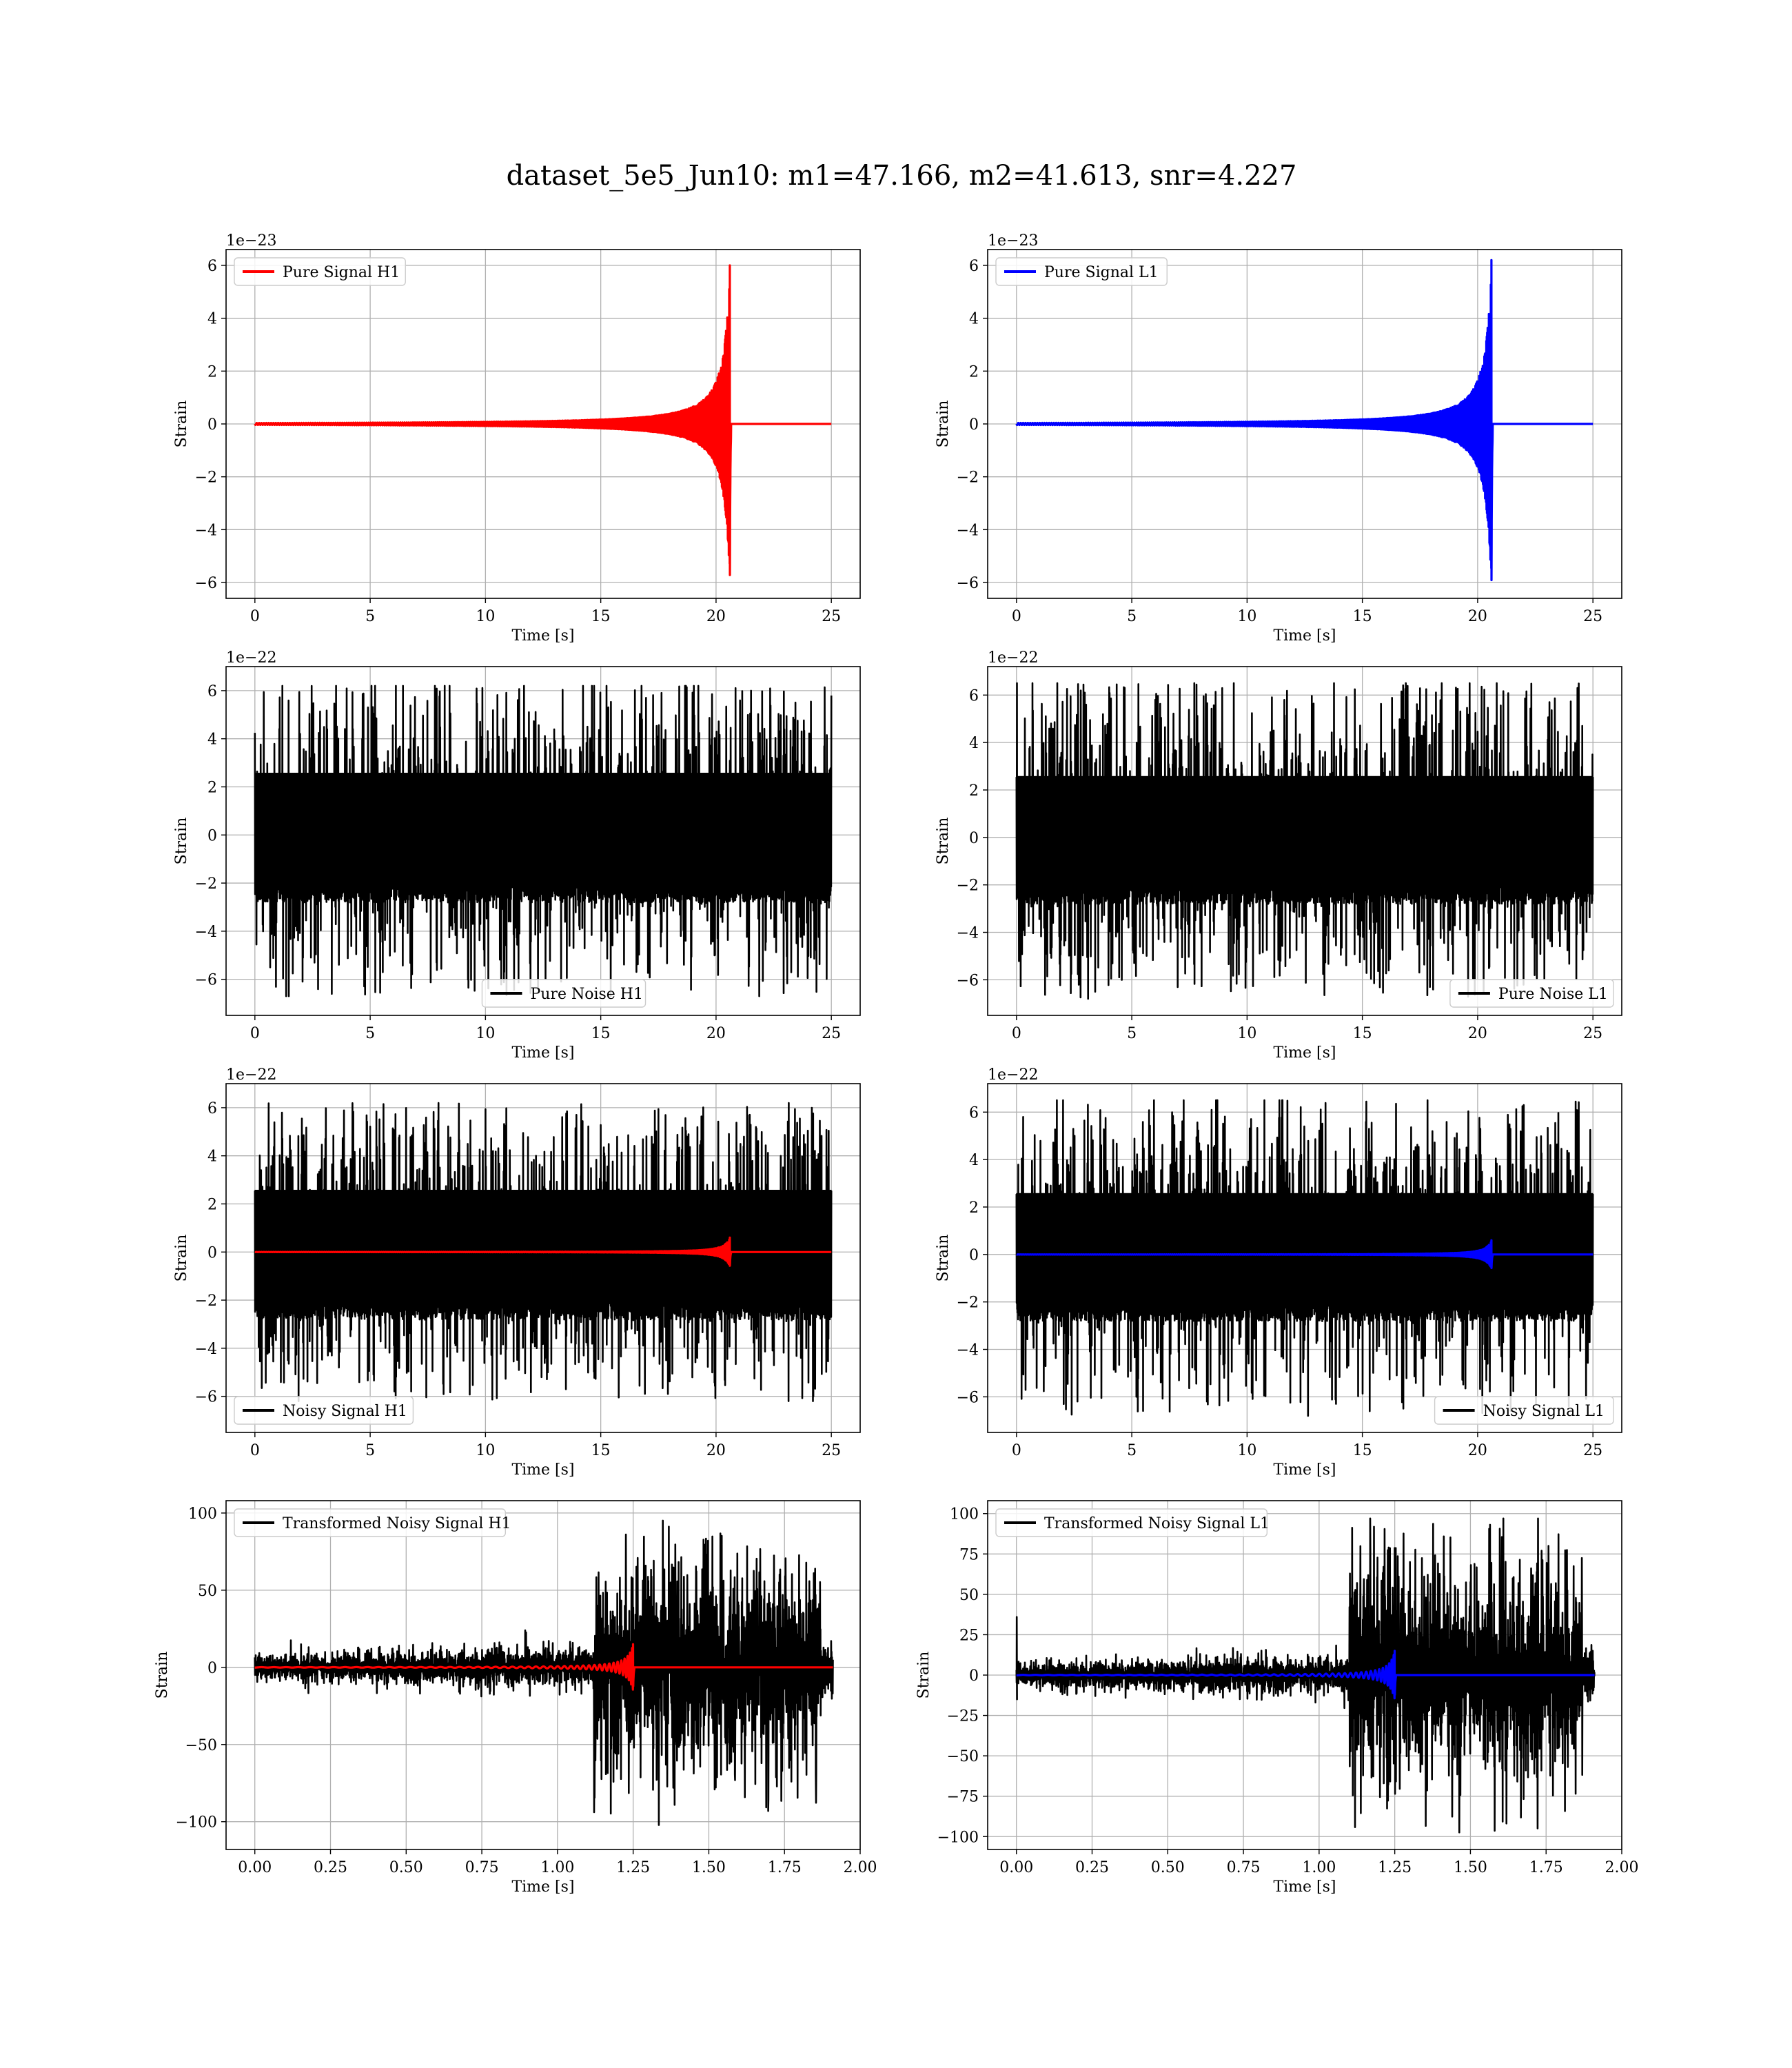 The width and height of the screenshot is (1792, 2068). I want to click on legend-entry: Transformed Noisy Signal L1, so click(1157, 1524).